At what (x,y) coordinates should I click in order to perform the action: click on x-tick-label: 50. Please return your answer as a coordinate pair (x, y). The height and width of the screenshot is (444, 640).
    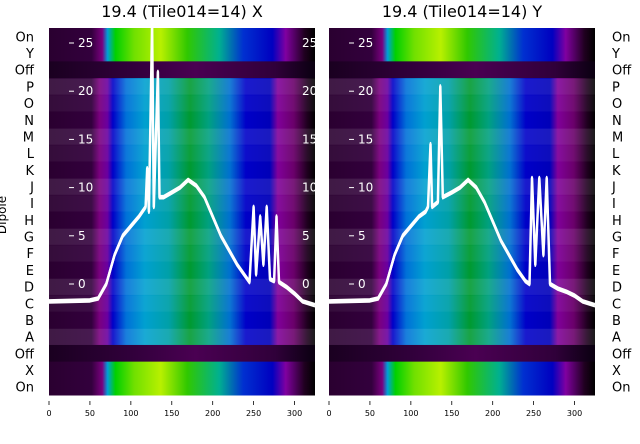
    Looking at the image, I should click on (370, 413).